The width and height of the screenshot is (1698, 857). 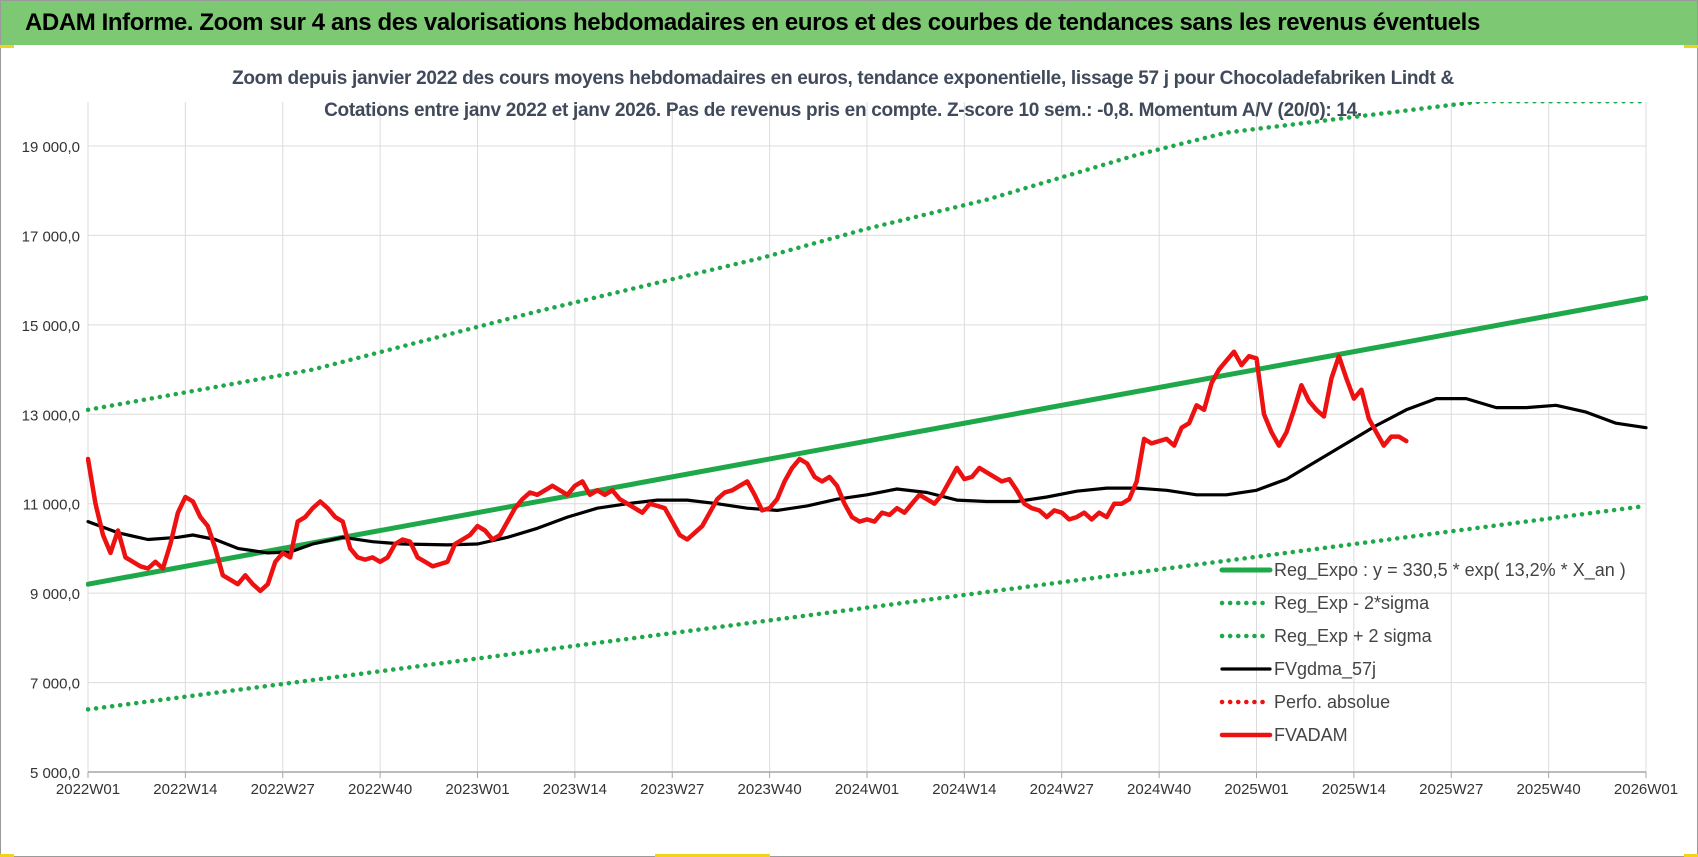 I want to click on x-tick-label: 2024W27, so click(x=1062, y=789).